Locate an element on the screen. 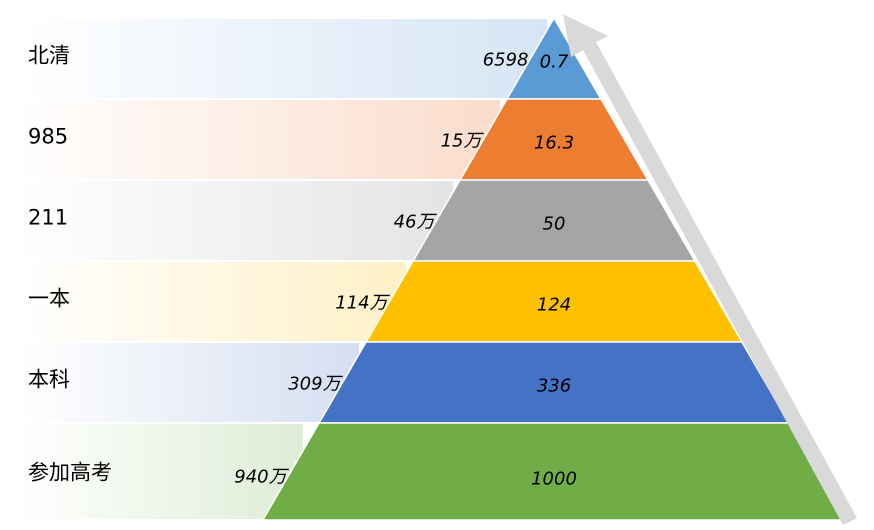 This screenshot has height=530, width=874. level-label: 一本 is located at coordinates (49, 299).